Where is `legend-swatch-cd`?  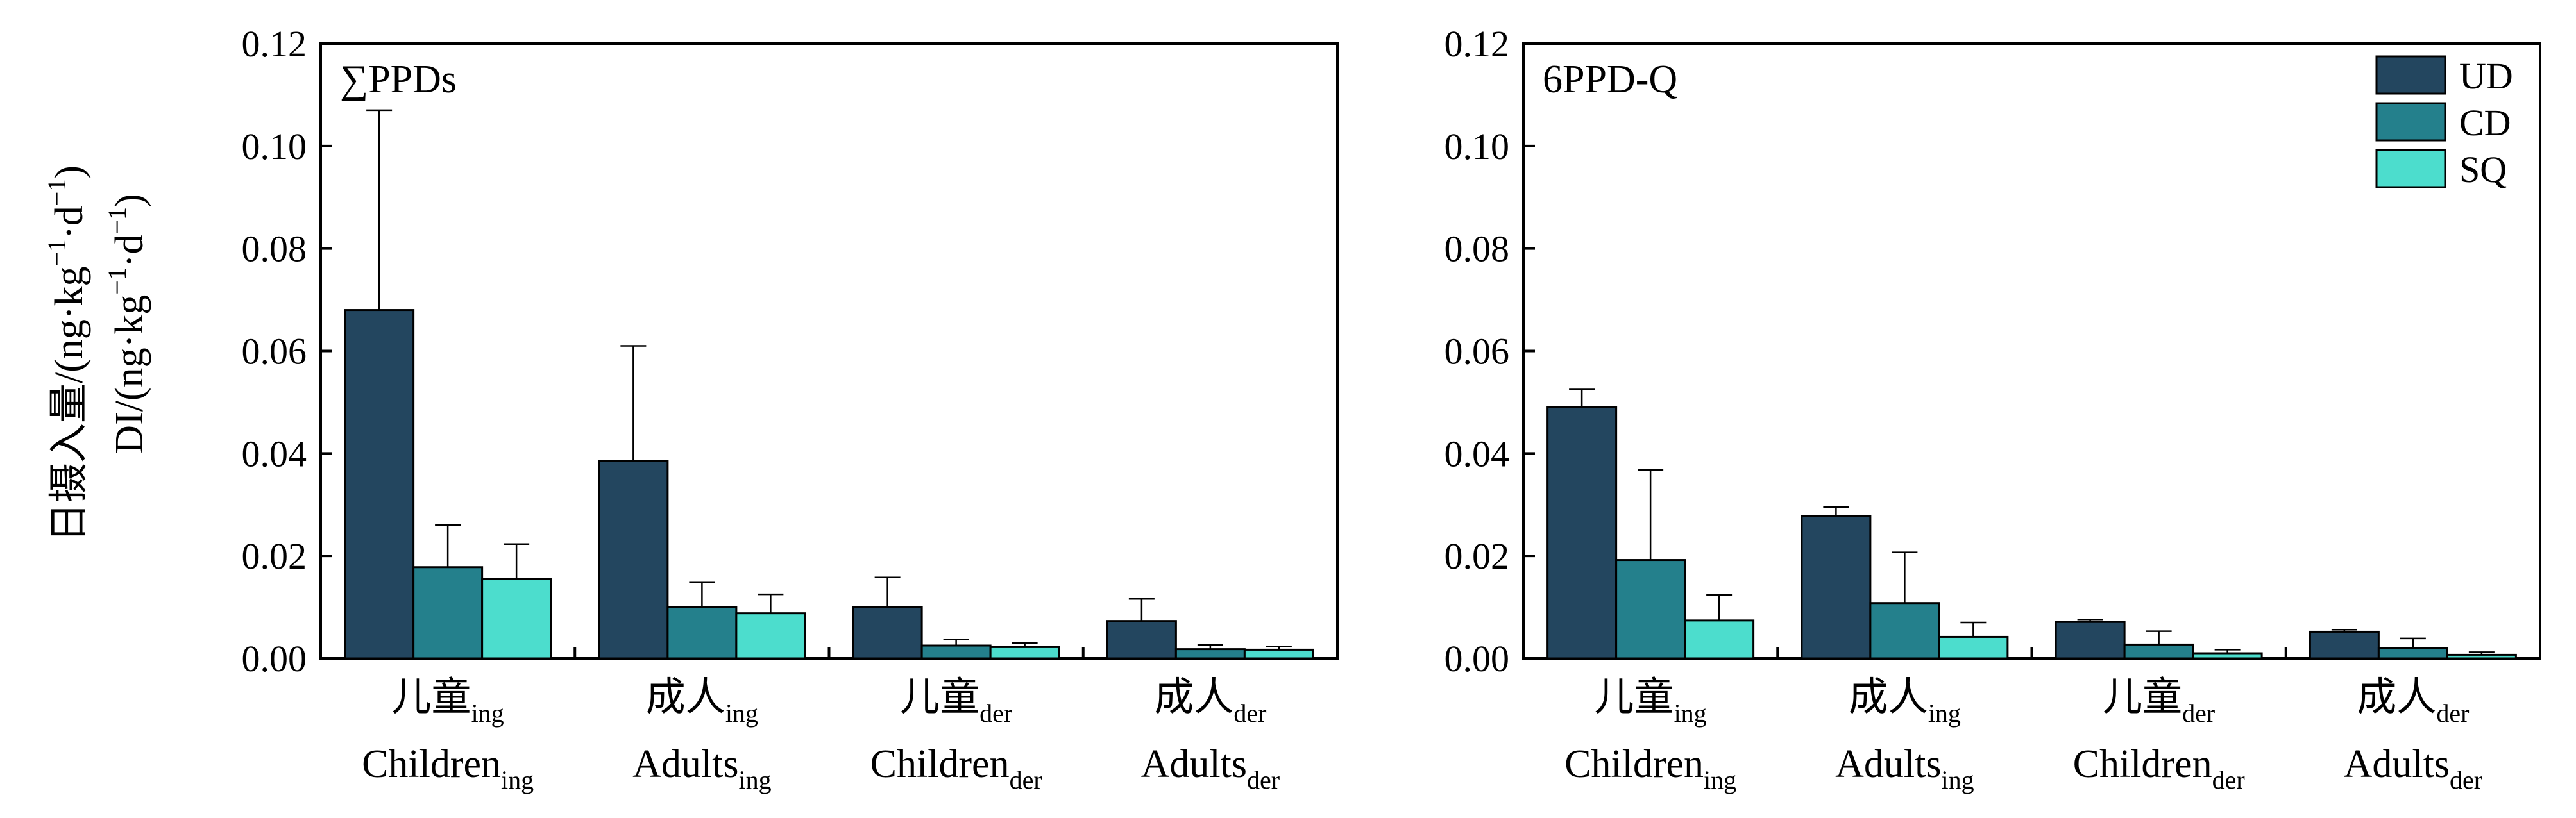 legend-swatch-cd is located at coordinates (2410, 122).